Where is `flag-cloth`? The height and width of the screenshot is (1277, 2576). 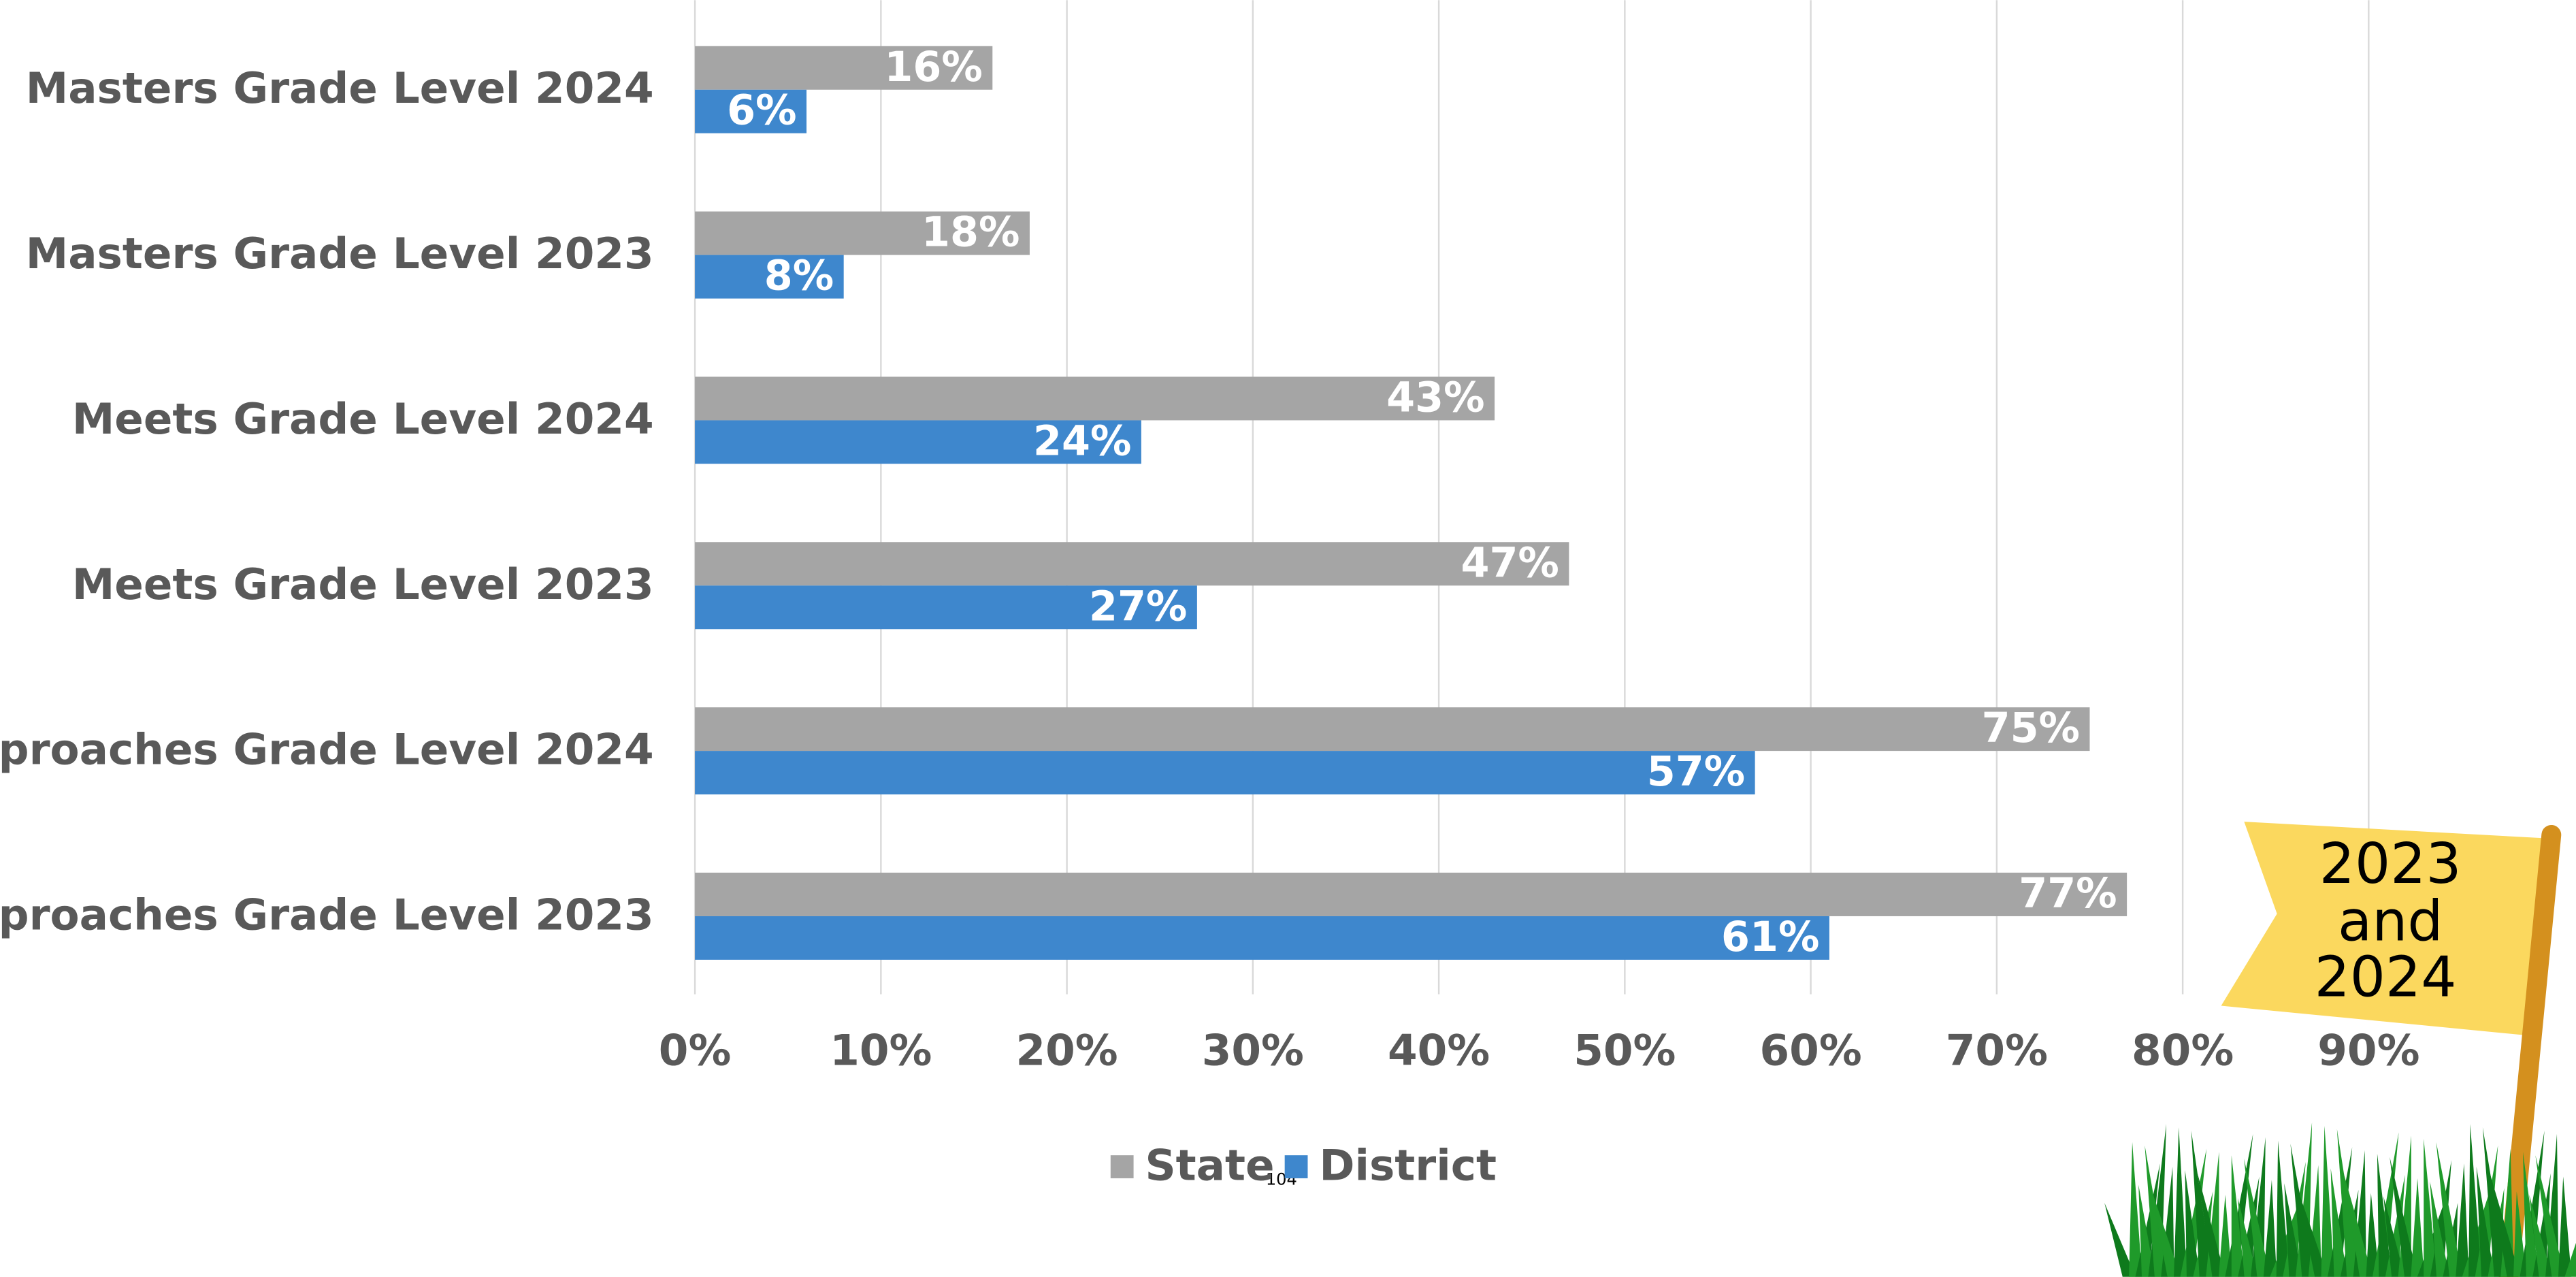
flag-cloth is located at coordinates (2382, 929).